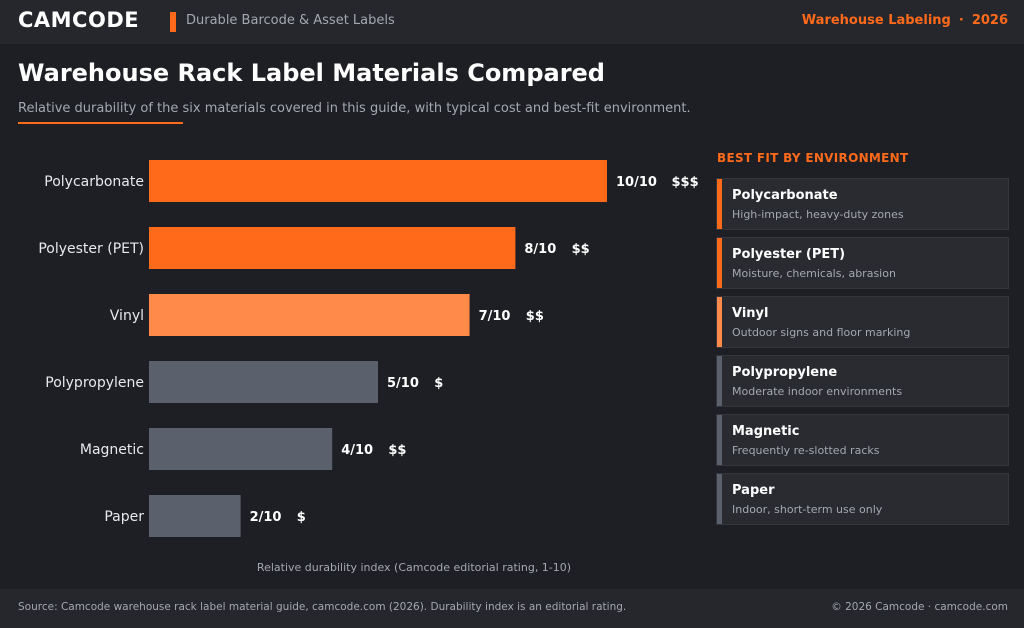  I want to click on bar-group: Polyester (PET) 8/10 $$, so click(314, 248).